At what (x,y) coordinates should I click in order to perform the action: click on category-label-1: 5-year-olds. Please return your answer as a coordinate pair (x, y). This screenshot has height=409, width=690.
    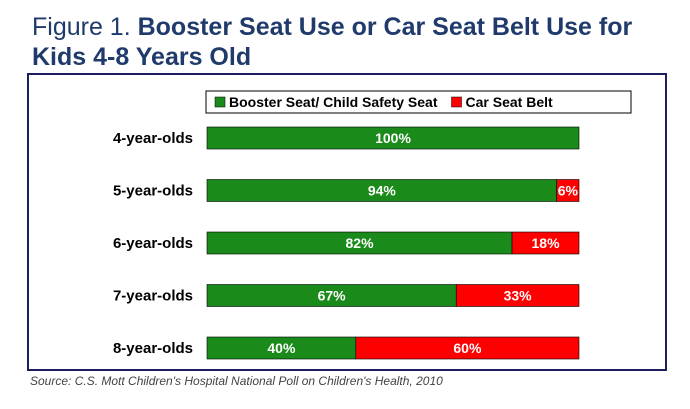
    Looking at the image, I should click on (153, 191).